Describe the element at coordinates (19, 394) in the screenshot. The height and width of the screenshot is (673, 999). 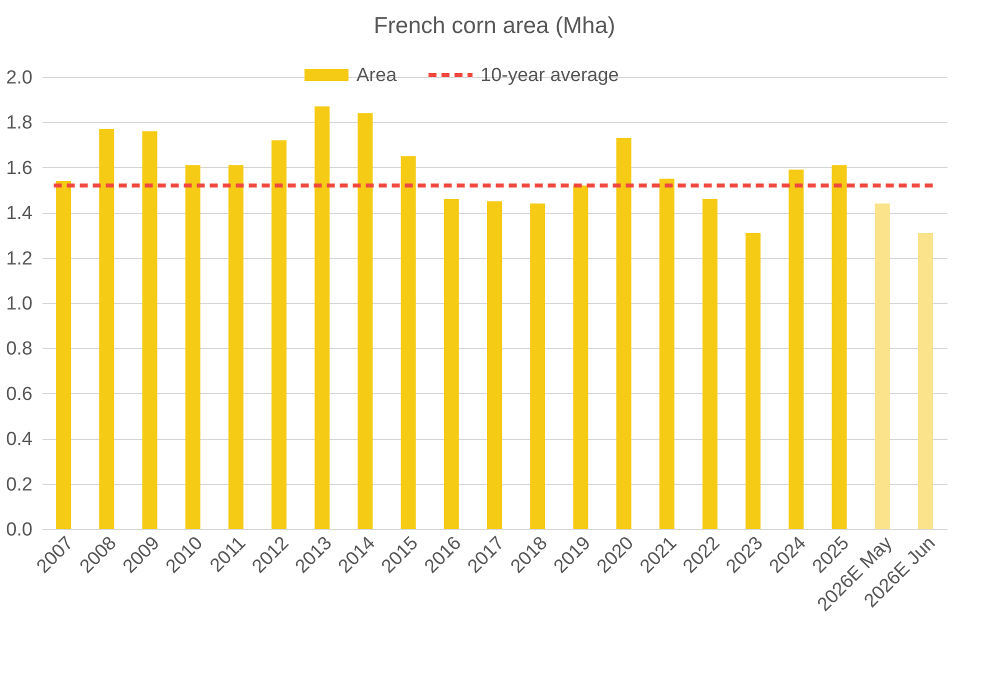
I see `y-tick-label: 0.6` at that location.